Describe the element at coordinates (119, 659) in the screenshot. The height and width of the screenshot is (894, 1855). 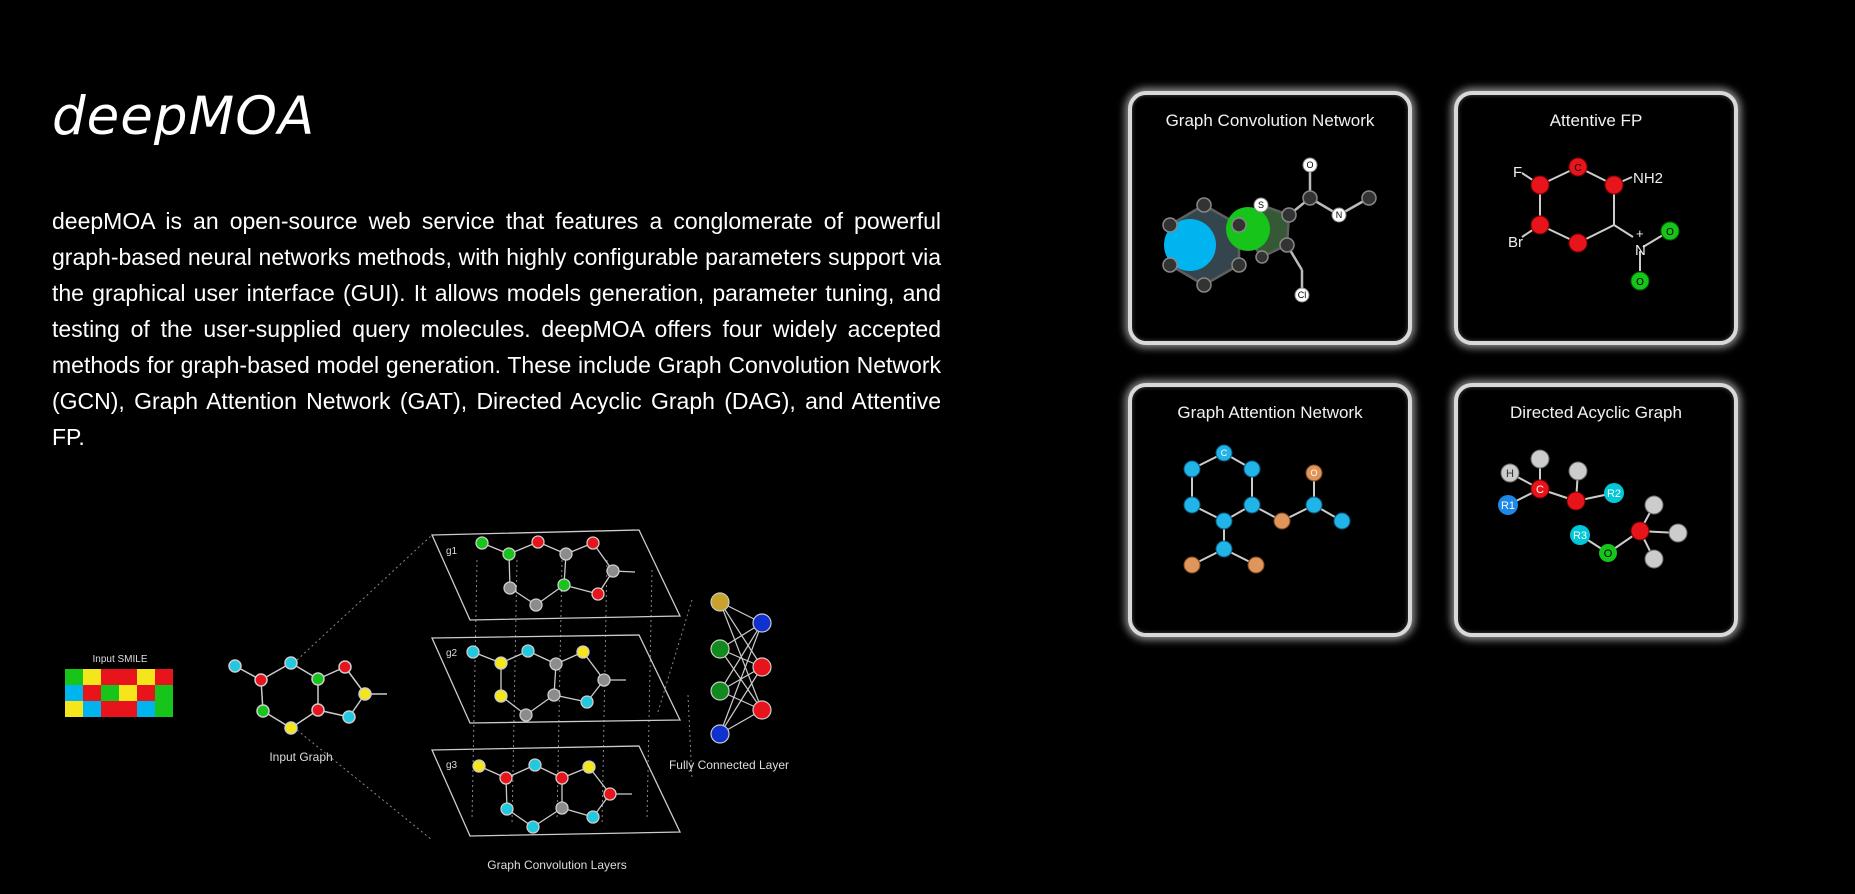
I see `input-smile-label: Input SMILE` at that location.